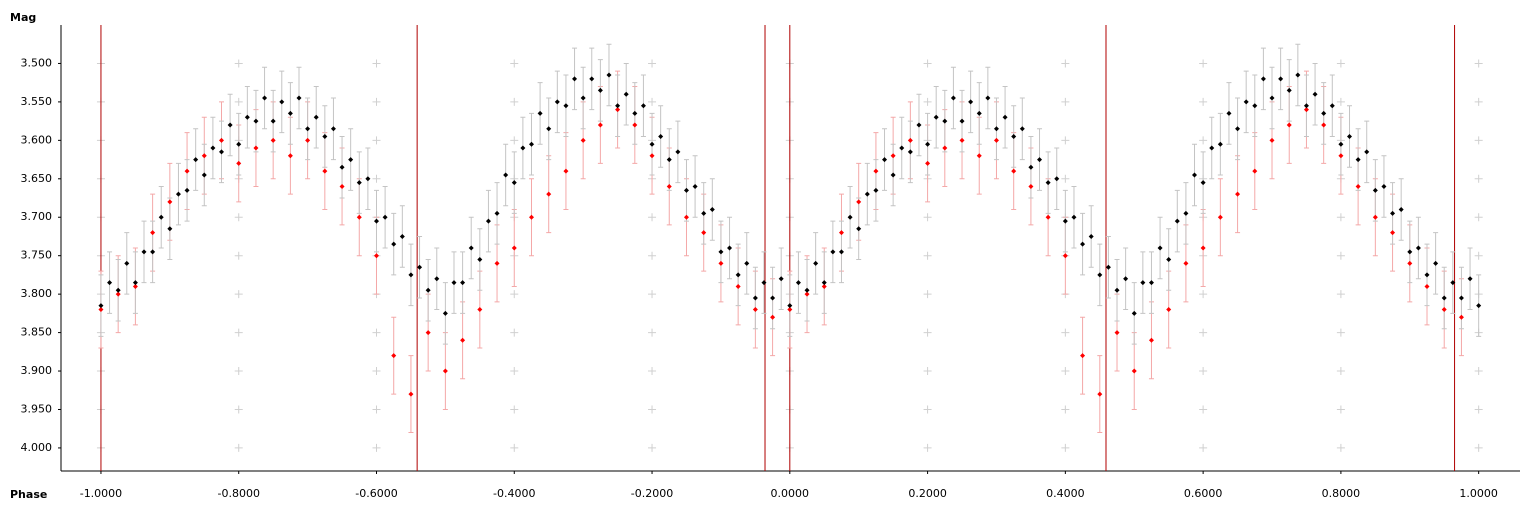 Image resolution: width=1536 pixels, height=512 pixels. I want to click on y-axis-label: Mag, so click(23, 17).